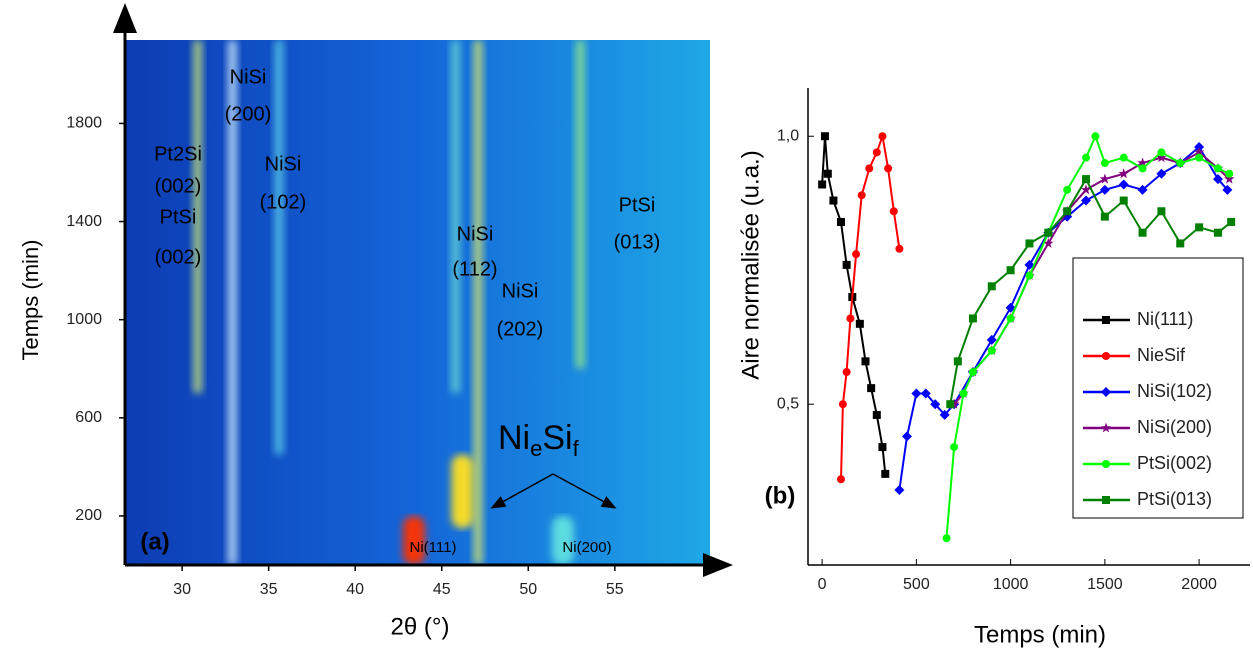 The width and height of the screenshot is (1253, 653). Describe the element at coordinates (355, 589) in the screenshot. I see `x-tick-label: 40` at that location.